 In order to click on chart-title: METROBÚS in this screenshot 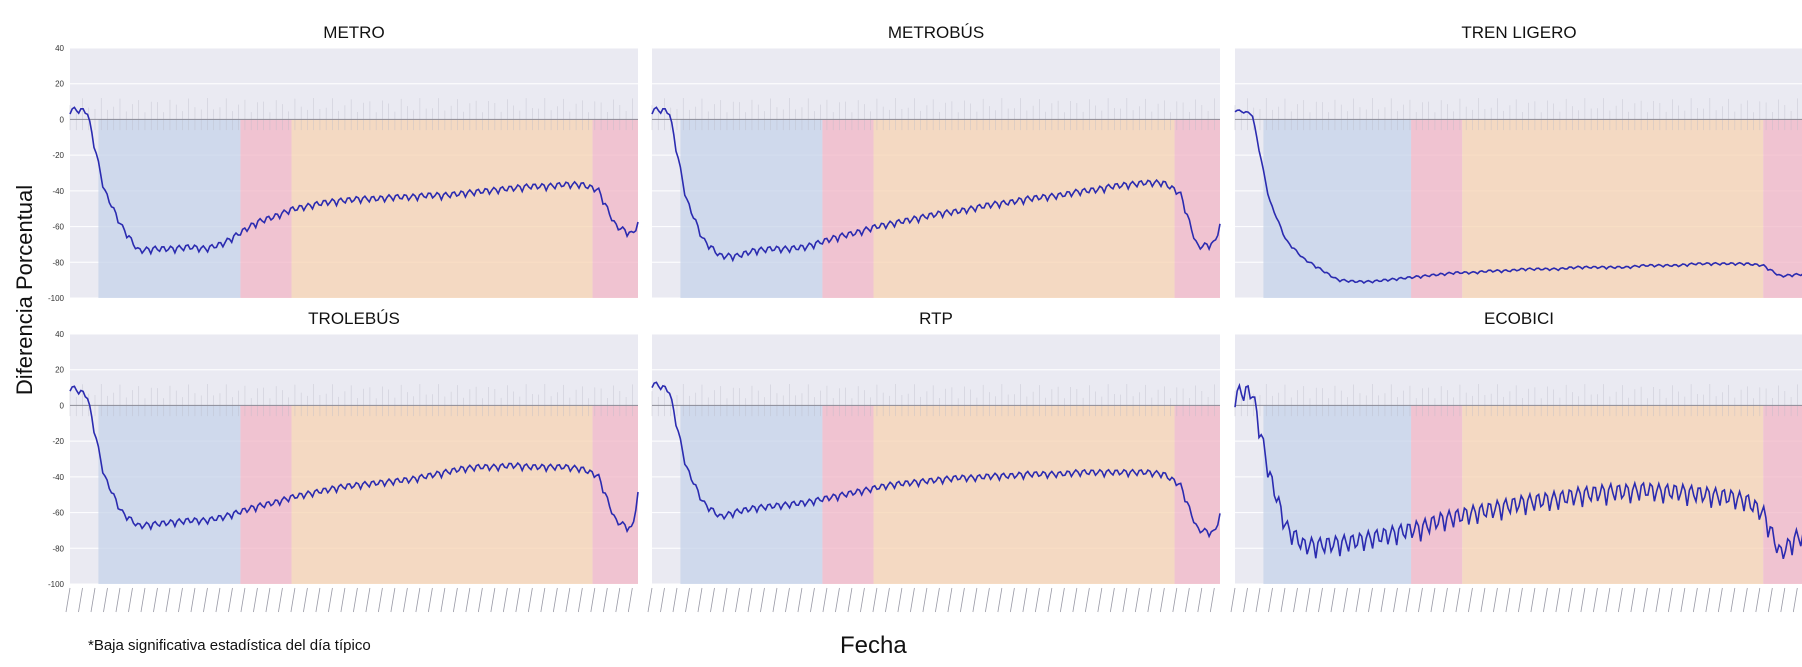, I will do `click(936, 32)`.